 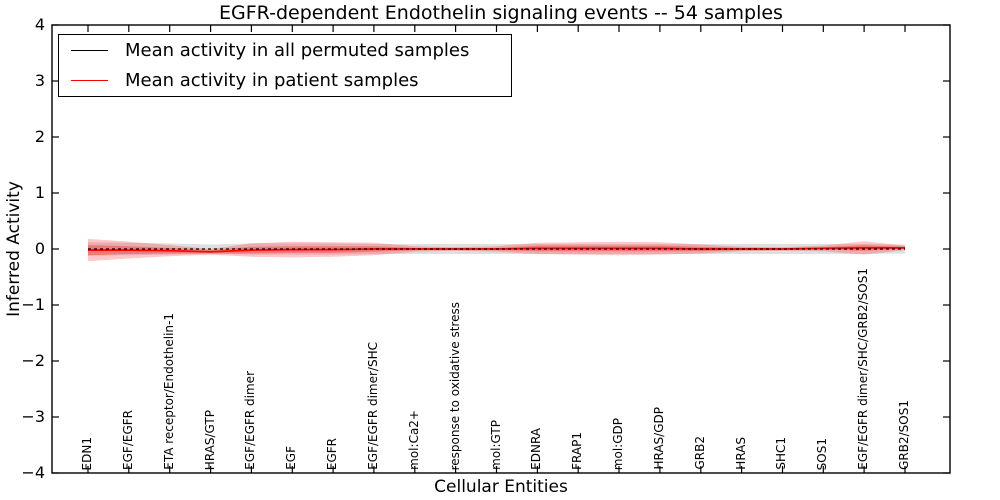 What do you see at coordinates (39, 80) in the screenshot?
I see `y-tick-label: 3` at bounding box center [39, 80].